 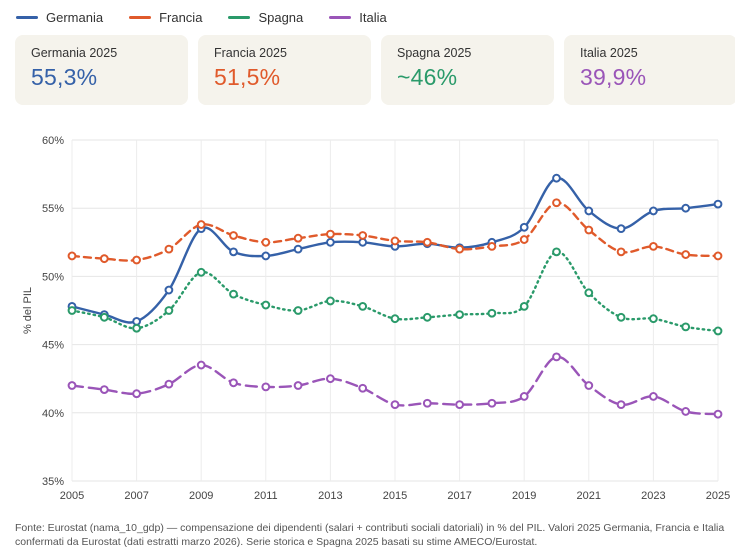 I want to click on legend-item-germania: Germania, so click(x=59, y=17).